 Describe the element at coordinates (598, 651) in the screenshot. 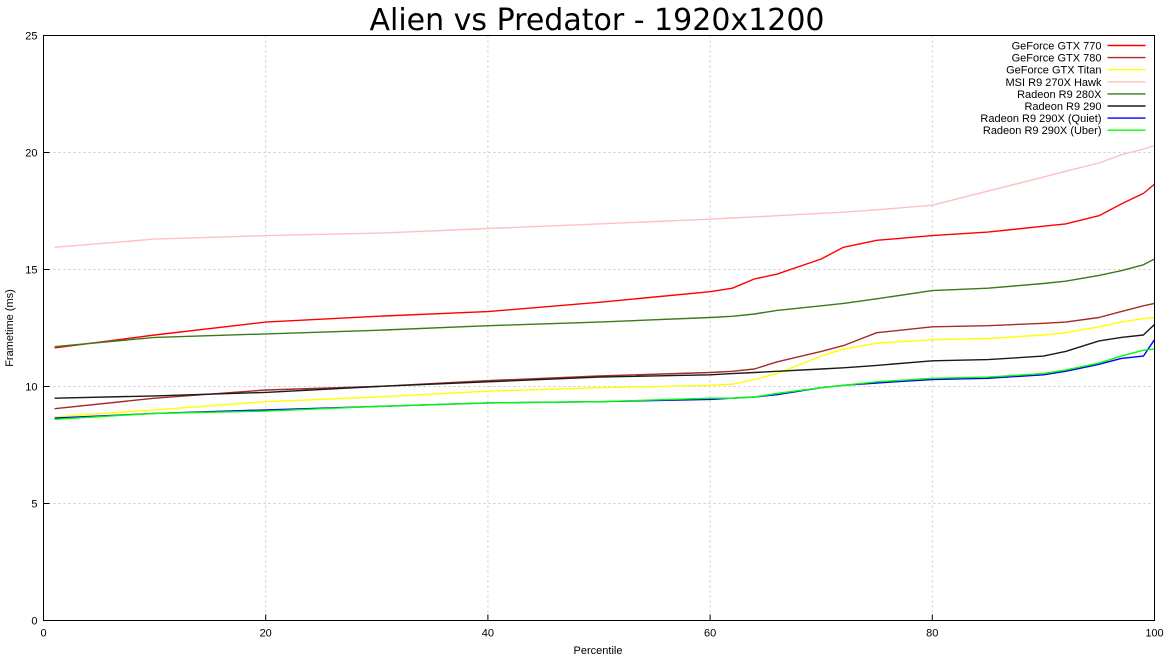

I see `x-axis-label: Percentile` at that location.